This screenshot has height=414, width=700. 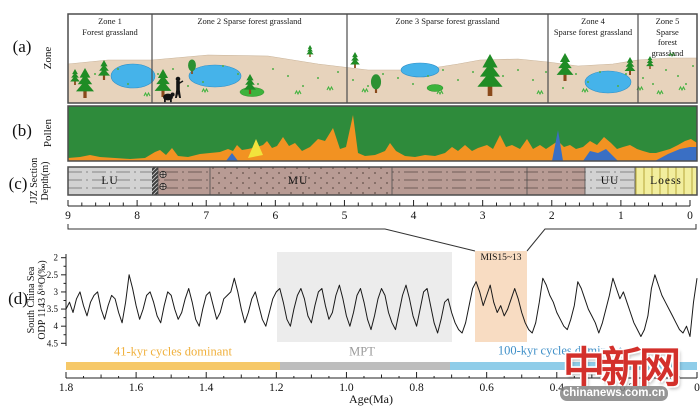 What do you see at coordinates (45, 181) in the screenshot?
I see `panel-c-axis-label-line2: Depth(m)` at bounding box center [45, 181].